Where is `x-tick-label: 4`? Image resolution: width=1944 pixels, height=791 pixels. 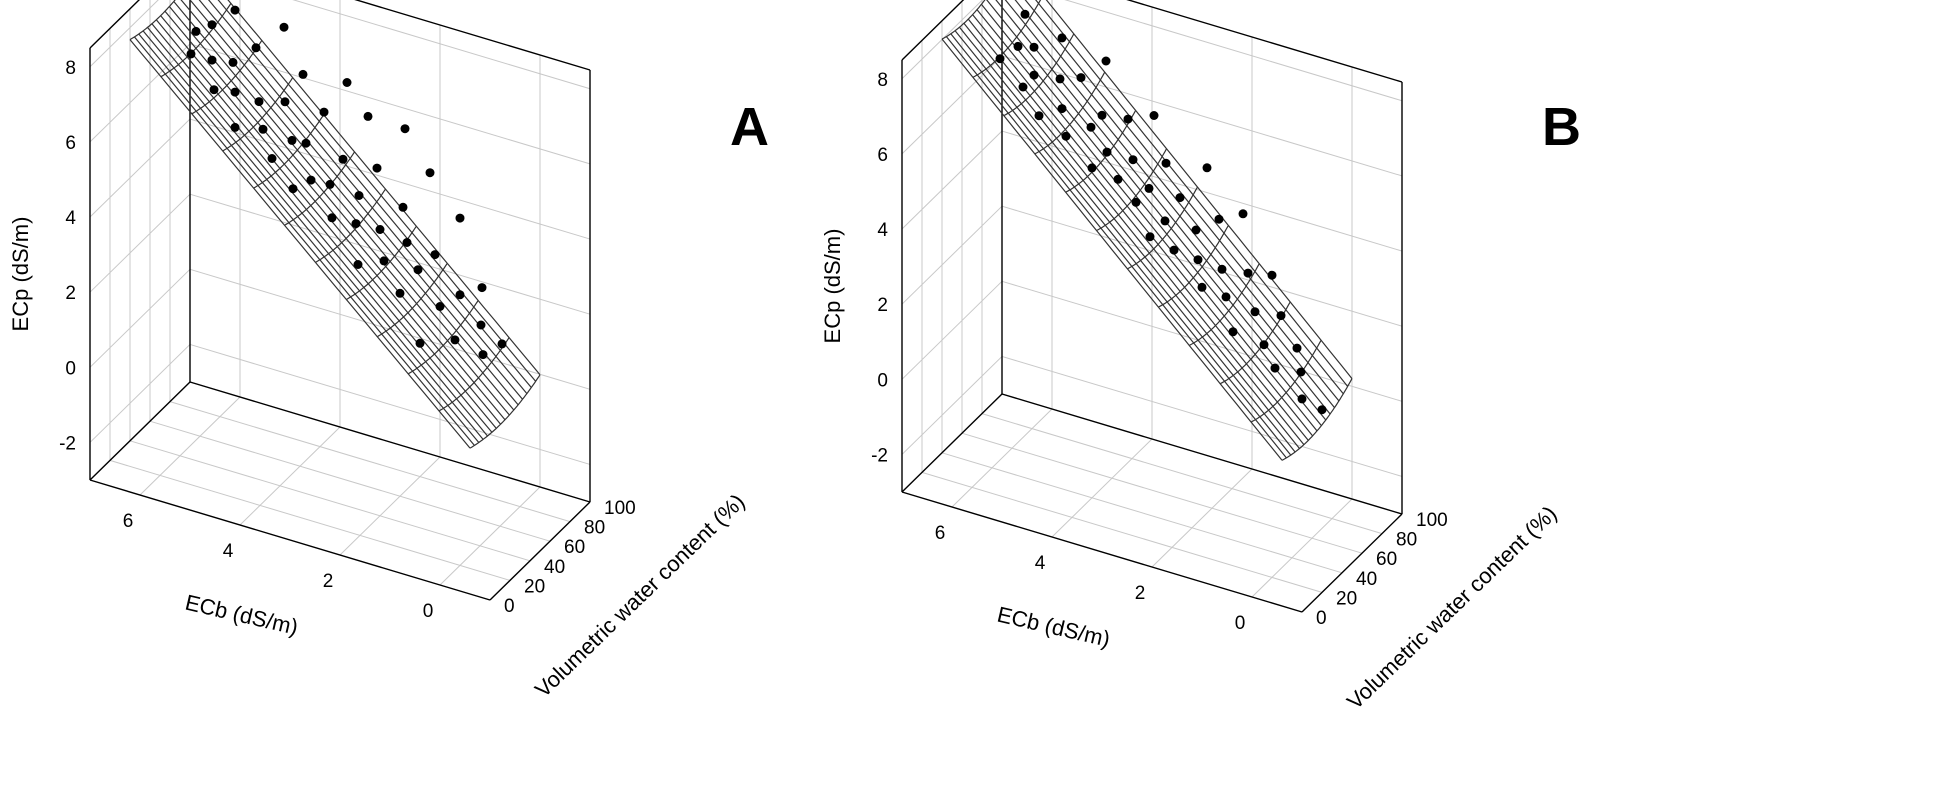
x-tick-label: 4 is located at coordinates (228, 551).